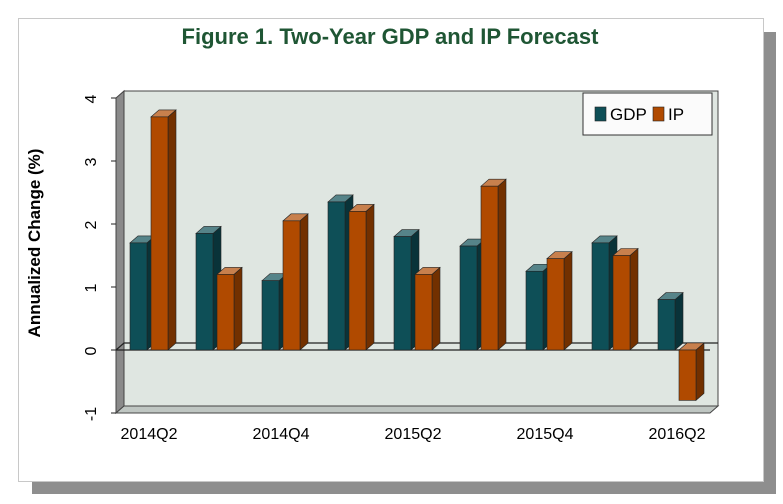  What do you see at coordinates (34, 243) in the screenshot?
I see `y-axis-label: Annualized Change (%)` at bounding box center [34, 243].